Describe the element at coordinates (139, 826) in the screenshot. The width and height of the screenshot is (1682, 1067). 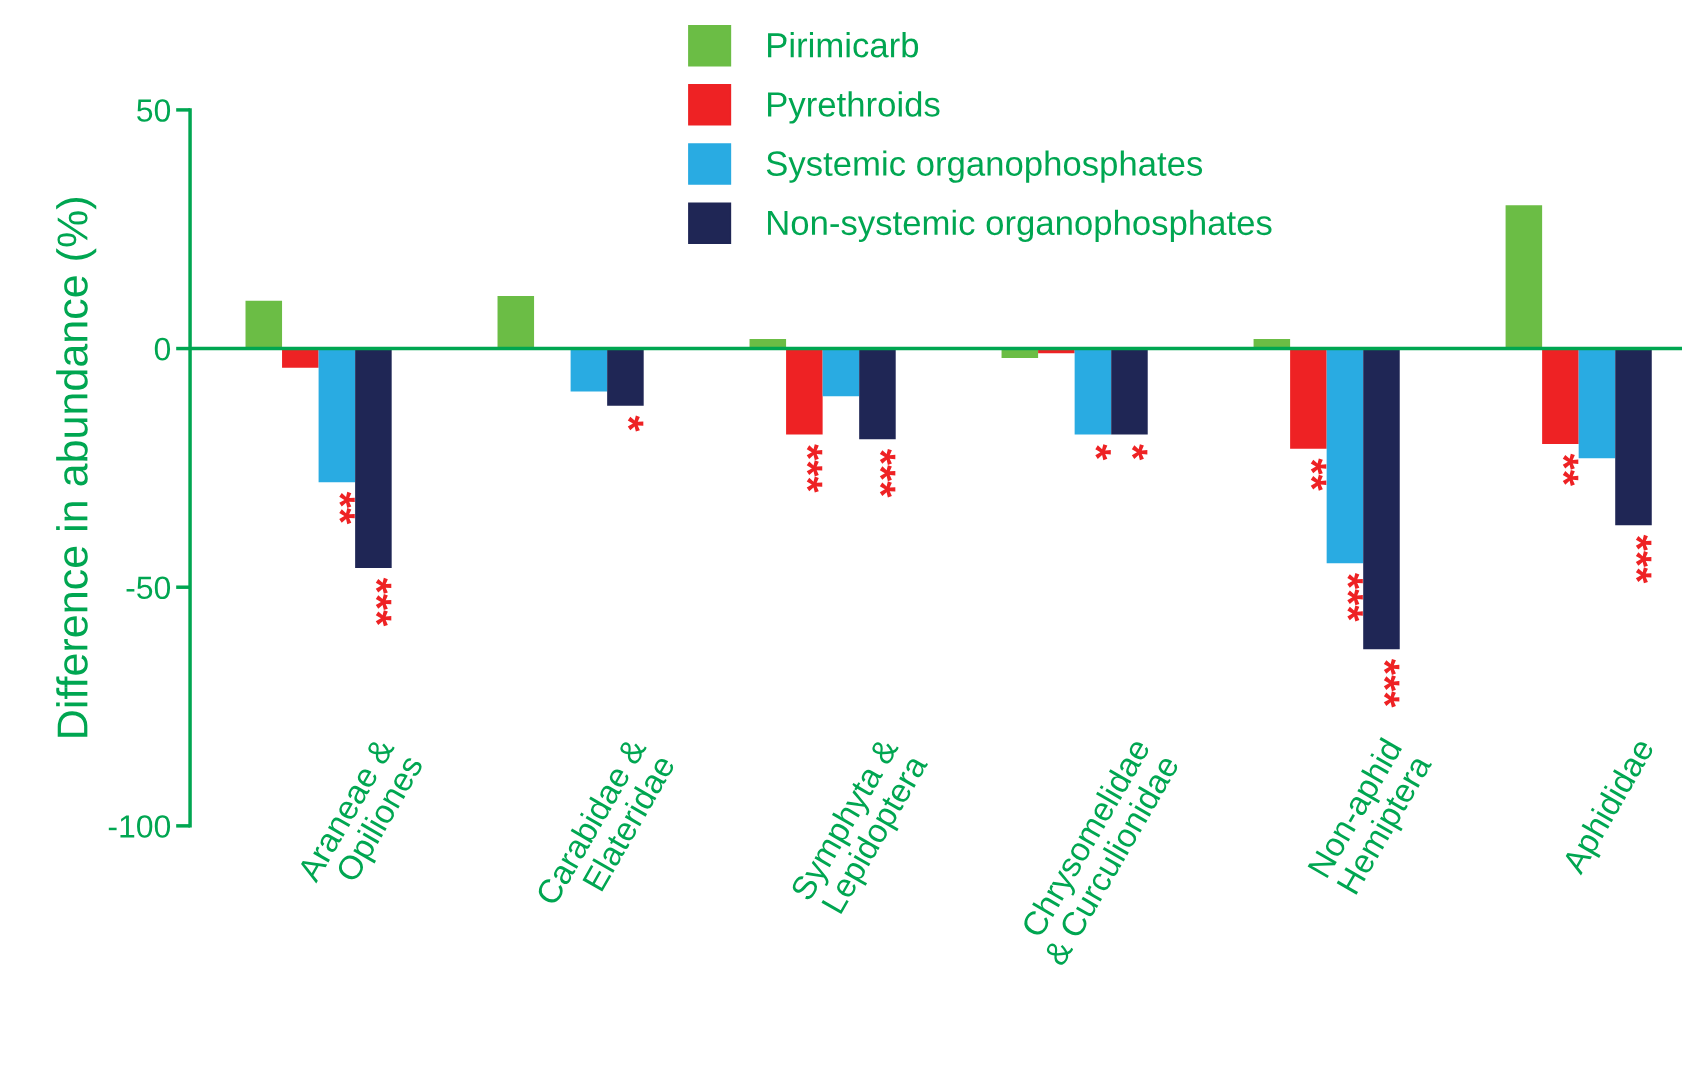
I see `y-tick-label: -100` at that location.